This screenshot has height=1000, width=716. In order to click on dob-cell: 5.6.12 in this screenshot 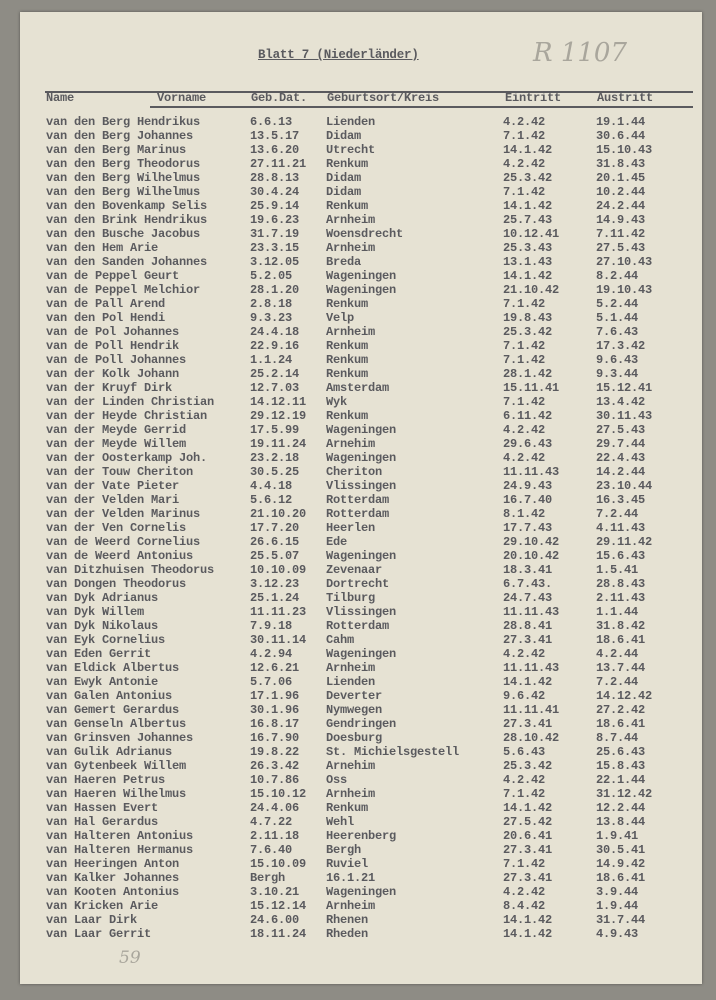, I will do `click(271, 500)`.